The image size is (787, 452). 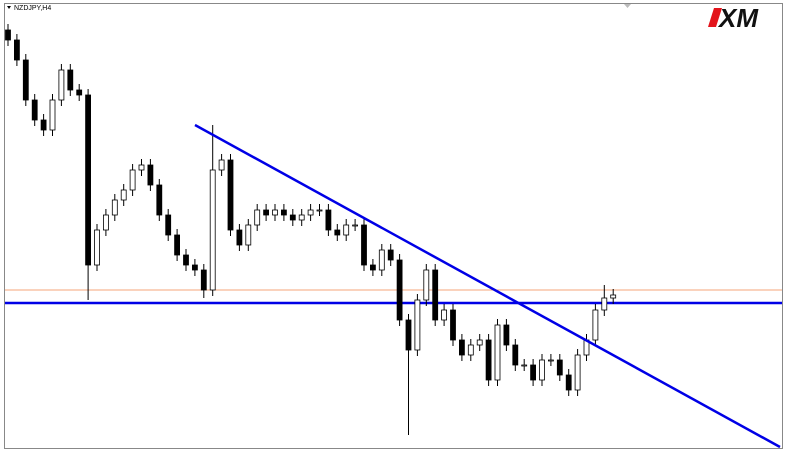 What do you see at coordinates (715, 17) in the screenshot?
I see `logo-mark` at bounding box center [715, 17].